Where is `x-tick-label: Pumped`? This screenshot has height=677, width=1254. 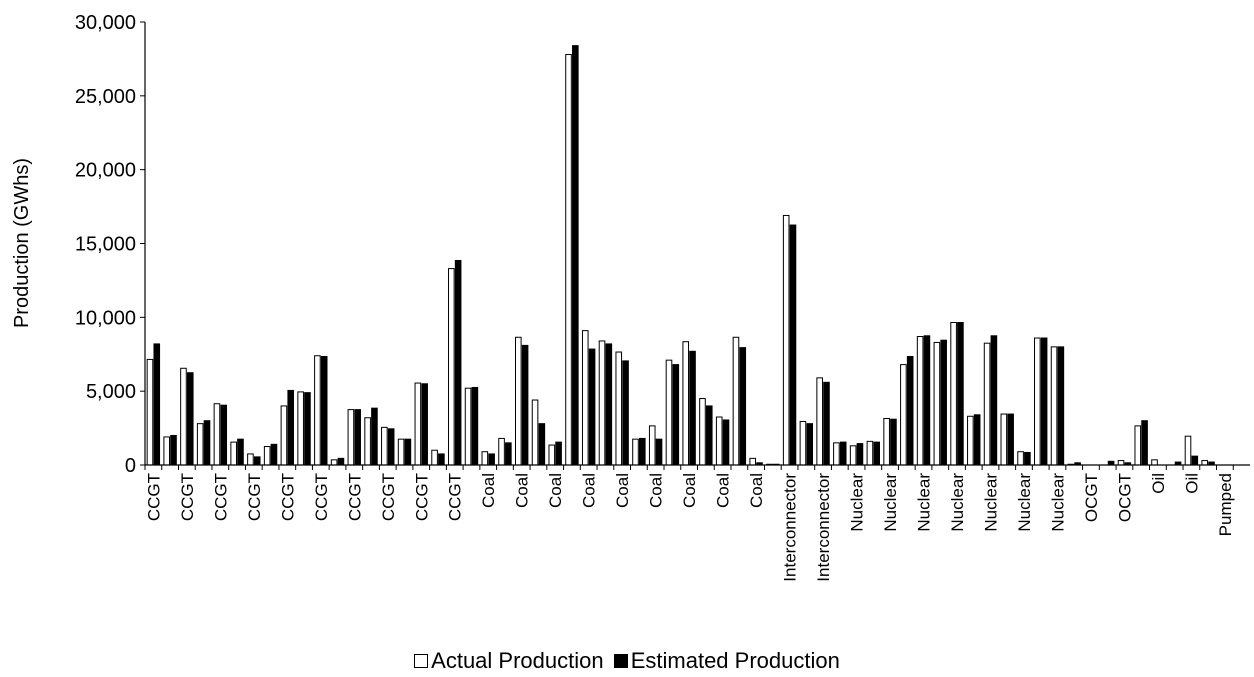 x-tick-label: Pumped is located at coordinates (1225, 504).